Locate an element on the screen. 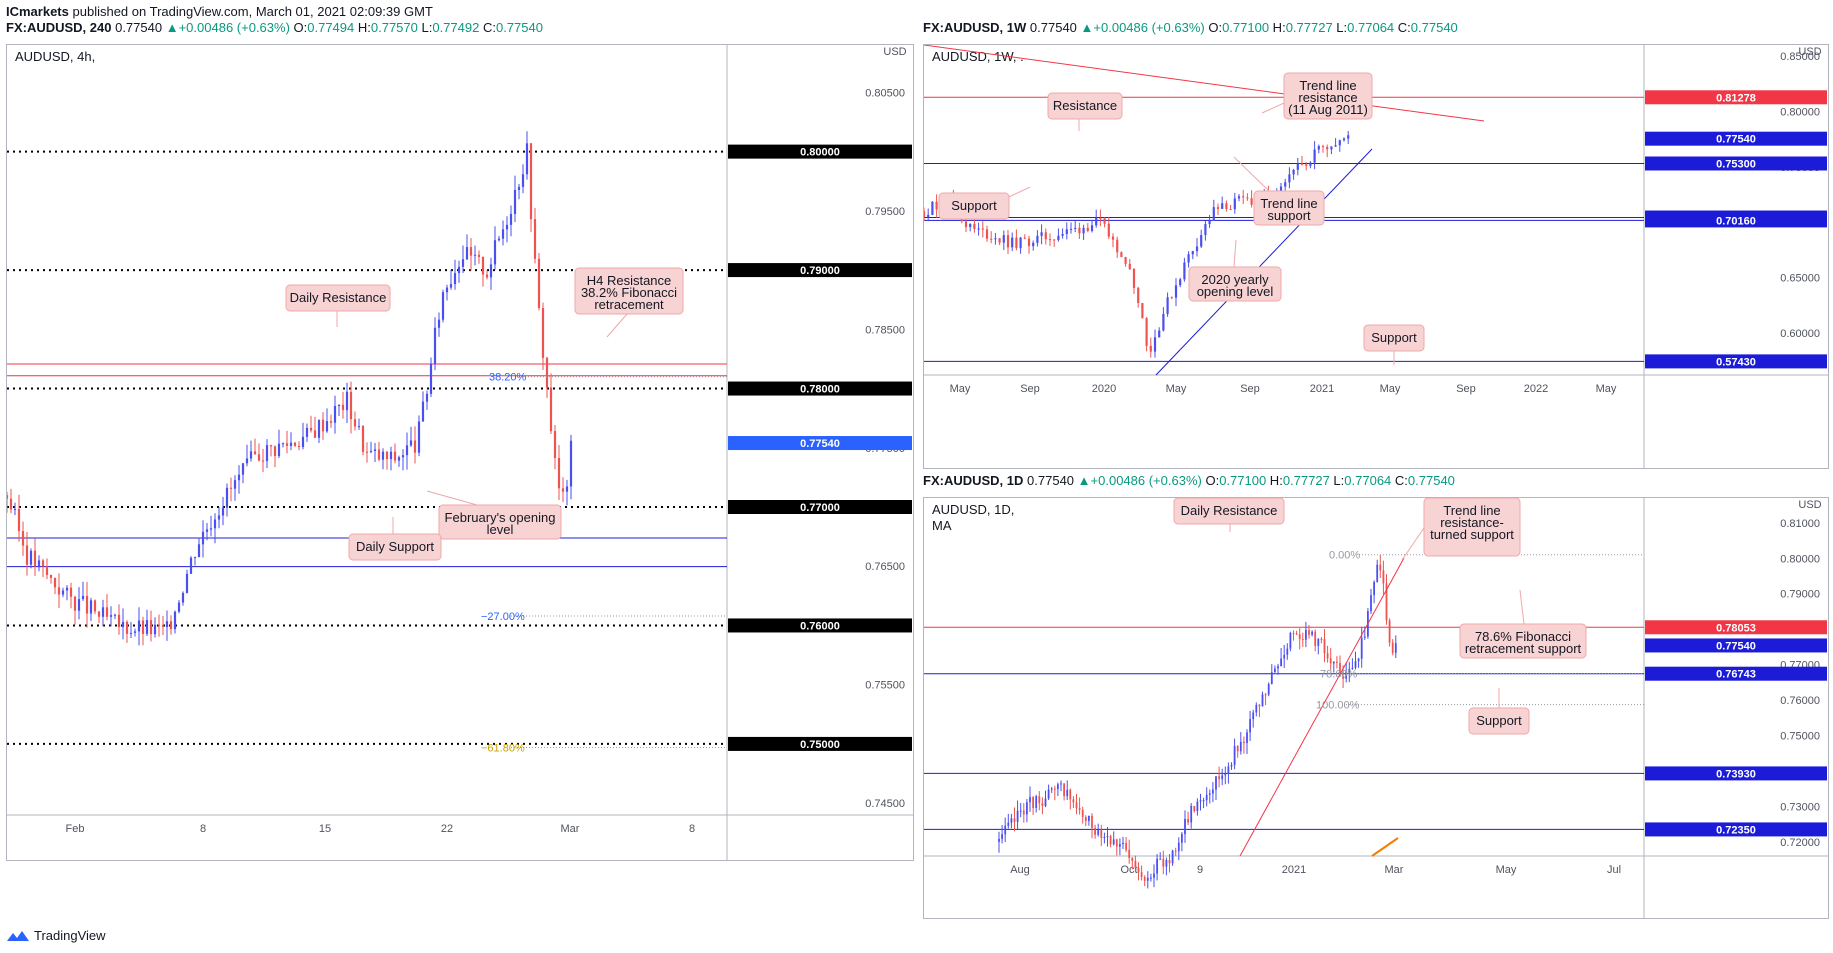 Image resolution: width=1833 pixels, height=953 pixels. trend-line is located at coordinates (1385, 847).